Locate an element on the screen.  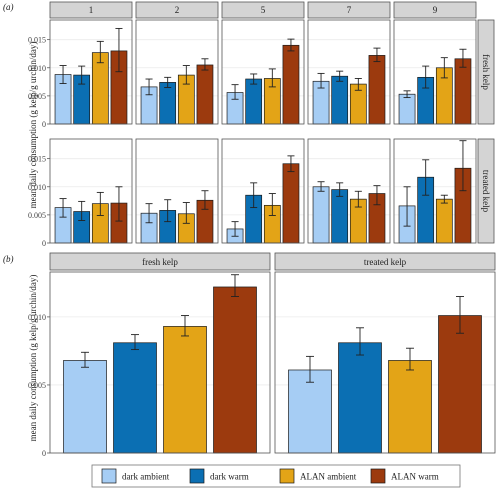
panel-a-strip-label-2: 2 is located at coordinates (177, 10).